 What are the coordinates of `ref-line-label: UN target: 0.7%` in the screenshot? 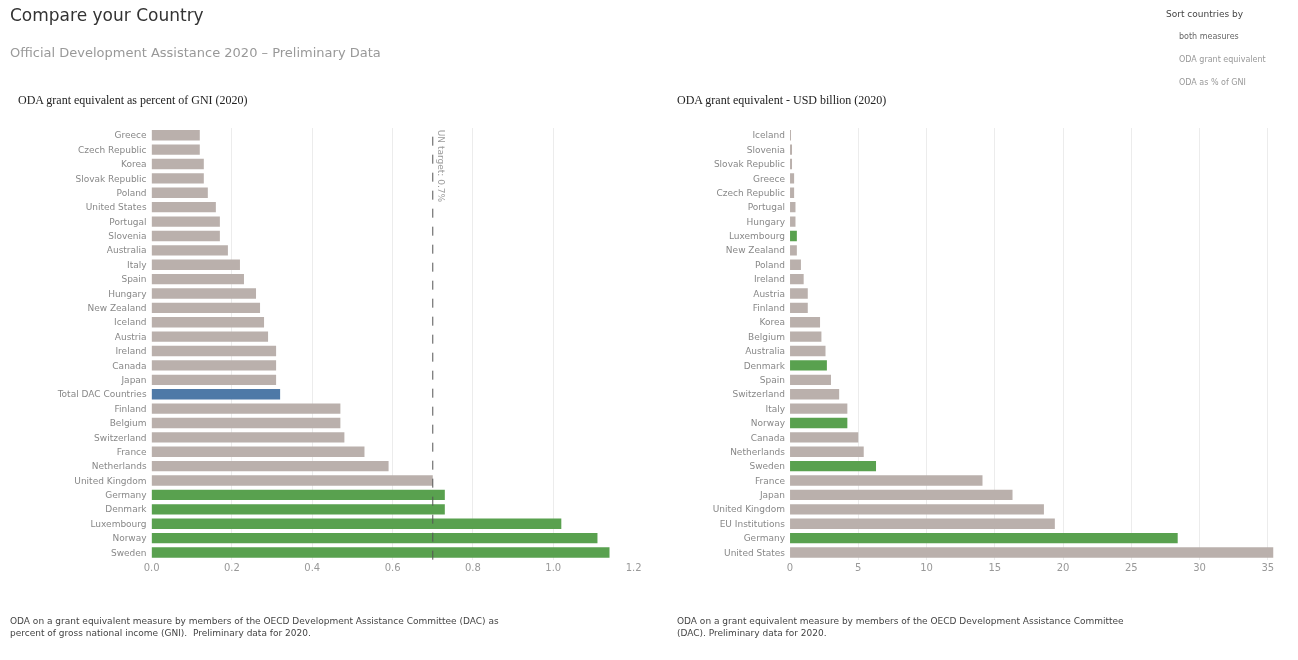 It's located at (441, 166).